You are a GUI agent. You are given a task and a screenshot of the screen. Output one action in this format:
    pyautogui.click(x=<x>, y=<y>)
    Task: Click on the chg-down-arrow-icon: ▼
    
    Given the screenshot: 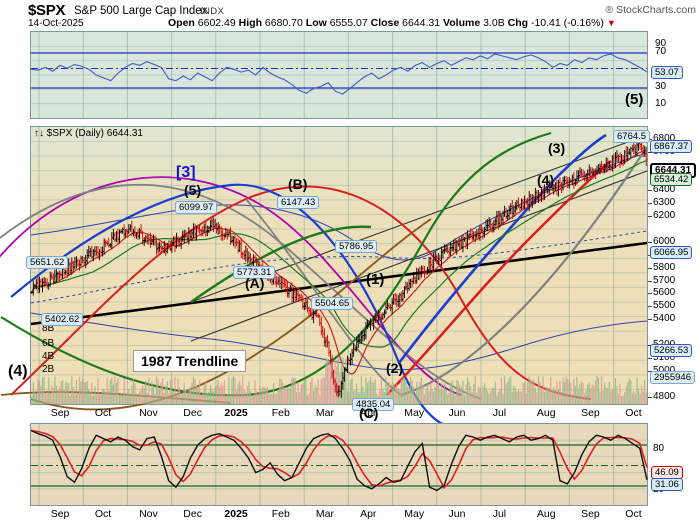 What is the action you would take?
    pyautogui.click(x=611, y=23)
    